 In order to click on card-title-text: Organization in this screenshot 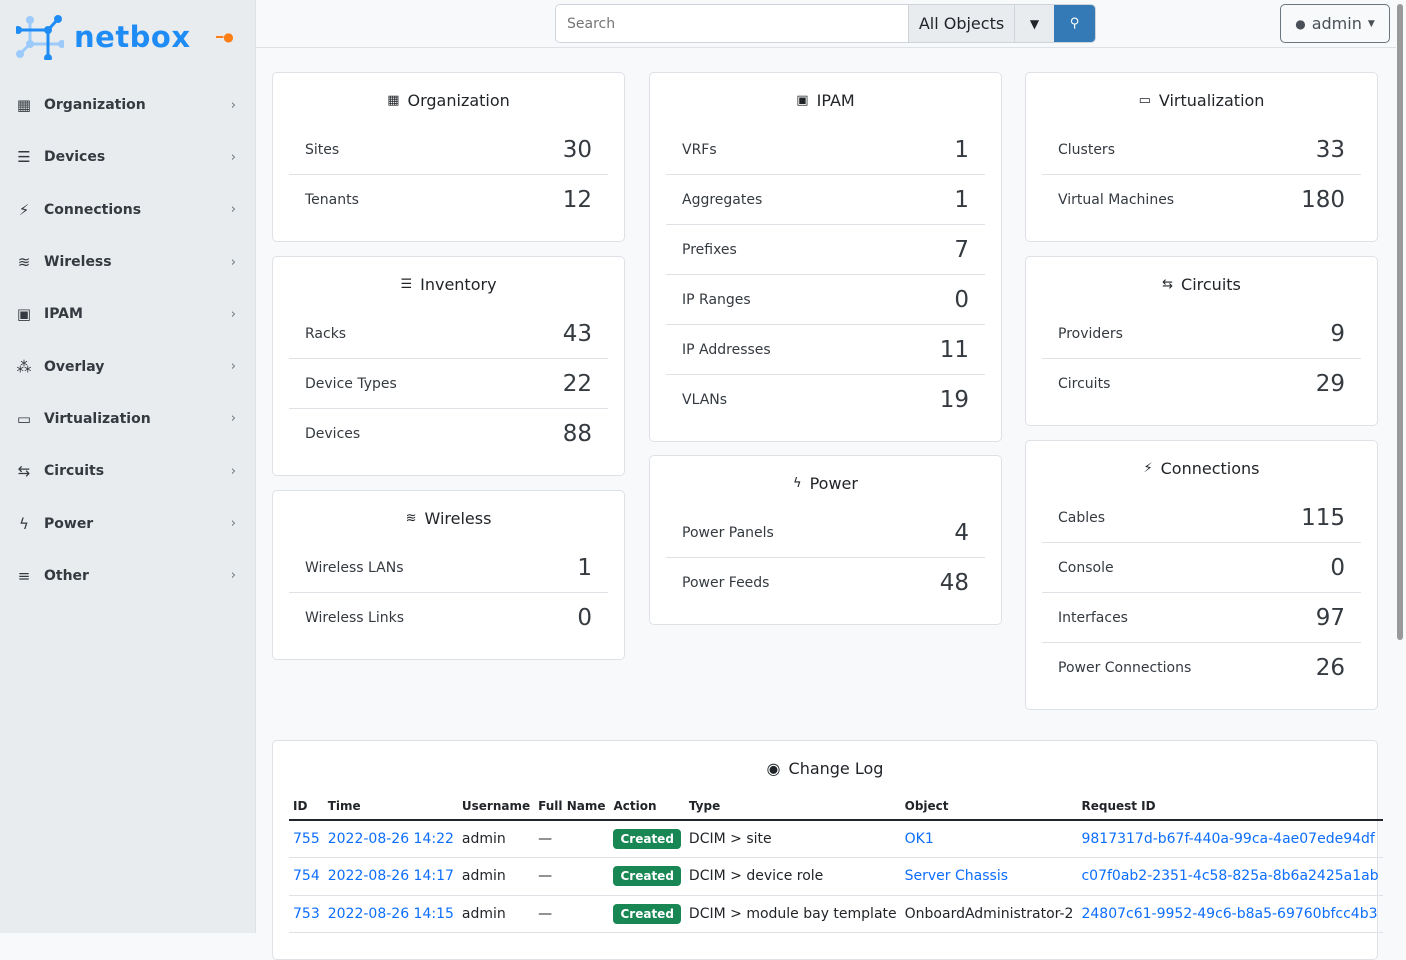, I will do `click(458, 100)`.